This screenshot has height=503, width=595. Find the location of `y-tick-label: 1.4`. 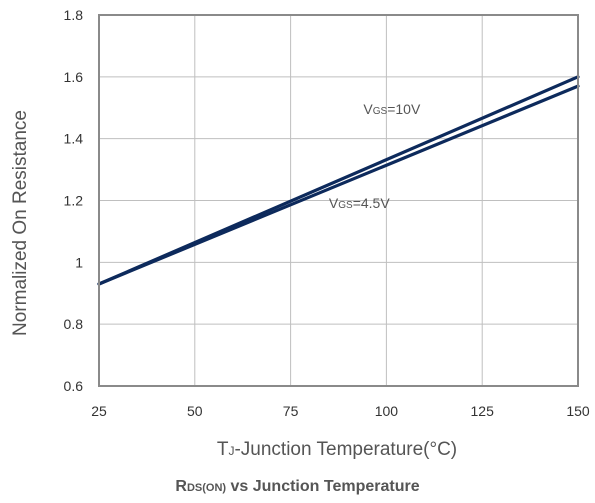

y-tick-label: 1.4 is located at coordinates (74, 139).